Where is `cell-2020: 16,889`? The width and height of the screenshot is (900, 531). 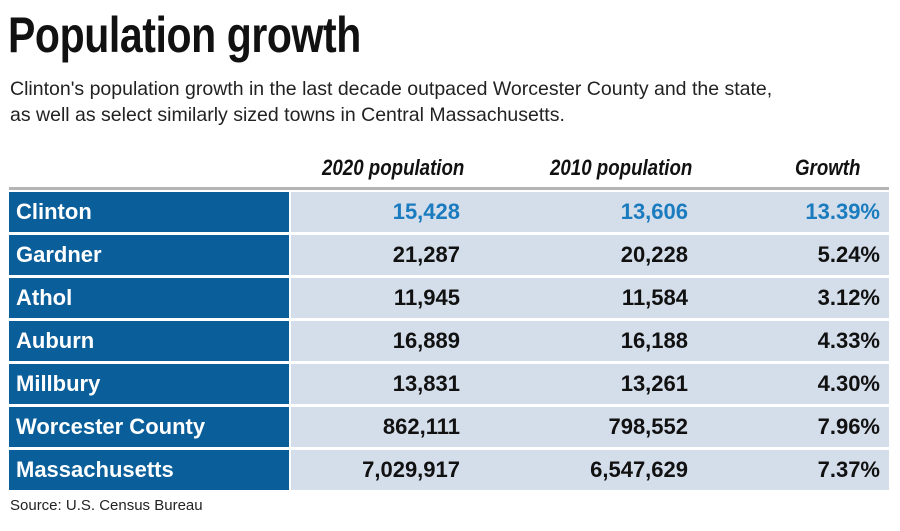
cell-2020: 16,889 is located at coordinates (426, 340).